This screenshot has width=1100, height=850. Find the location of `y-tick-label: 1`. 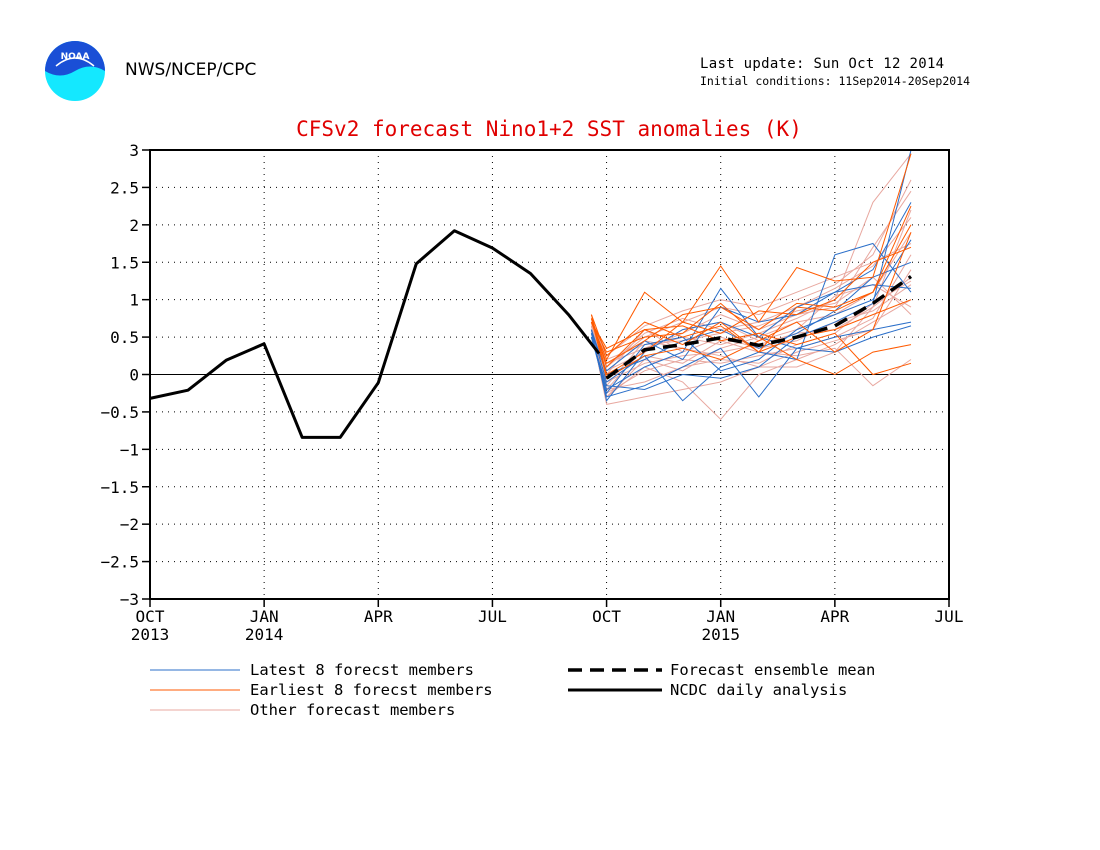

y-tick-label: 1 is located at coordinates (134, 300).